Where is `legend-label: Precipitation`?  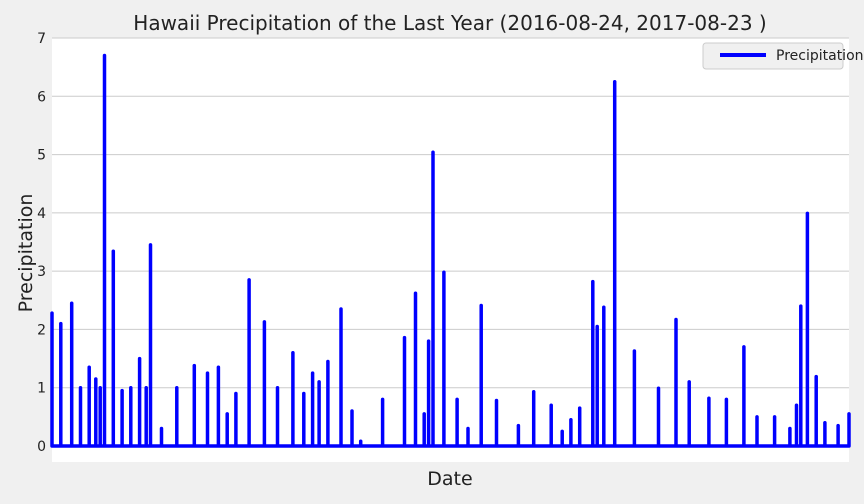
legend-label: Precipitation is located at coordinates (820, 56).